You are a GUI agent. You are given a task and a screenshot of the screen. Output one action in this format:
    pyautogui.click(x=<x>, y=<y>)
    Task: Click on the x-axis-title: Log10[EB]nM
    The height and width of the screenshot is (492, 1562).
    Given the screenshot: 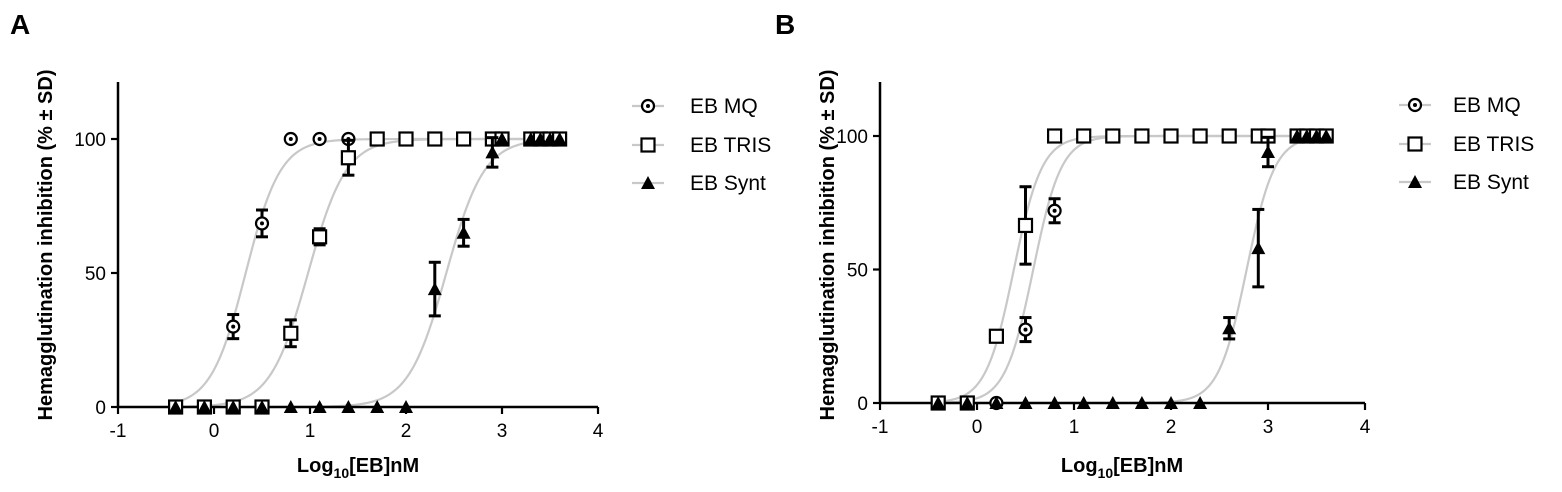 What is the action you would take?
    pyautogui.click(x=358, y=468)
    